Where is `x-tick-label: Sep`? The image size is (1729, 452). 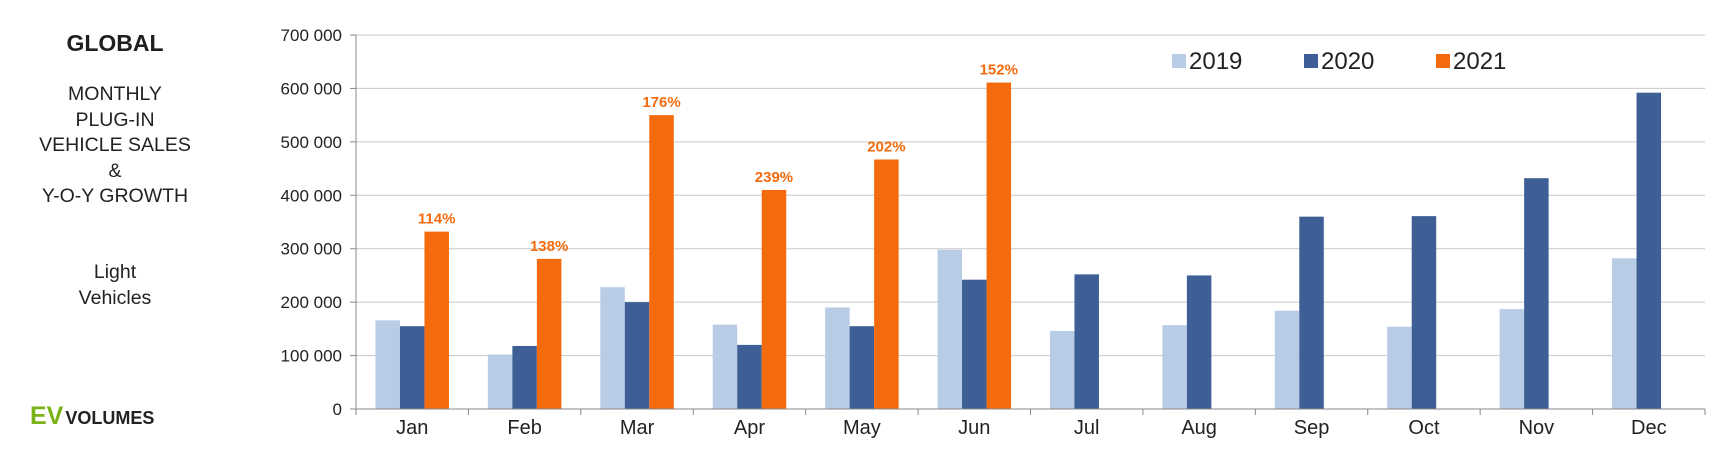 x-tick-label: Sep is located at coordinates (1312, 428).